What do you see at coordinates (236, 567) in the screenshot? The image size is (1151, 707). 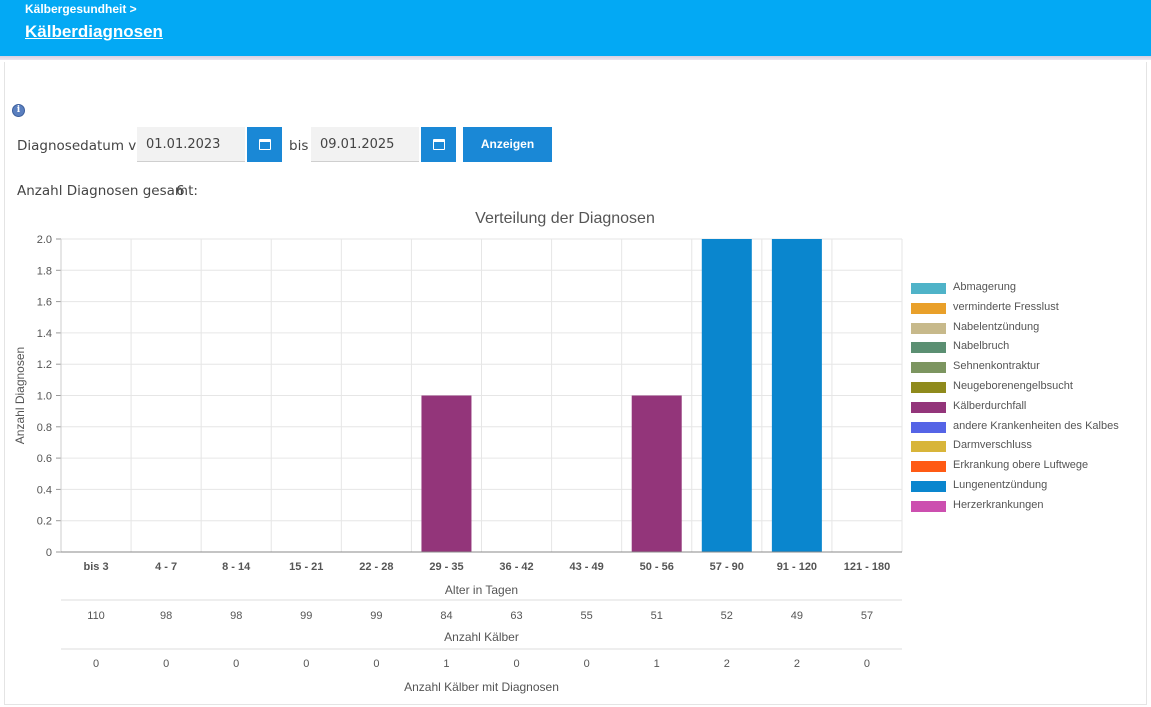 I see `x-tick-label: 8 - 14` at bounding box center [236, 567].